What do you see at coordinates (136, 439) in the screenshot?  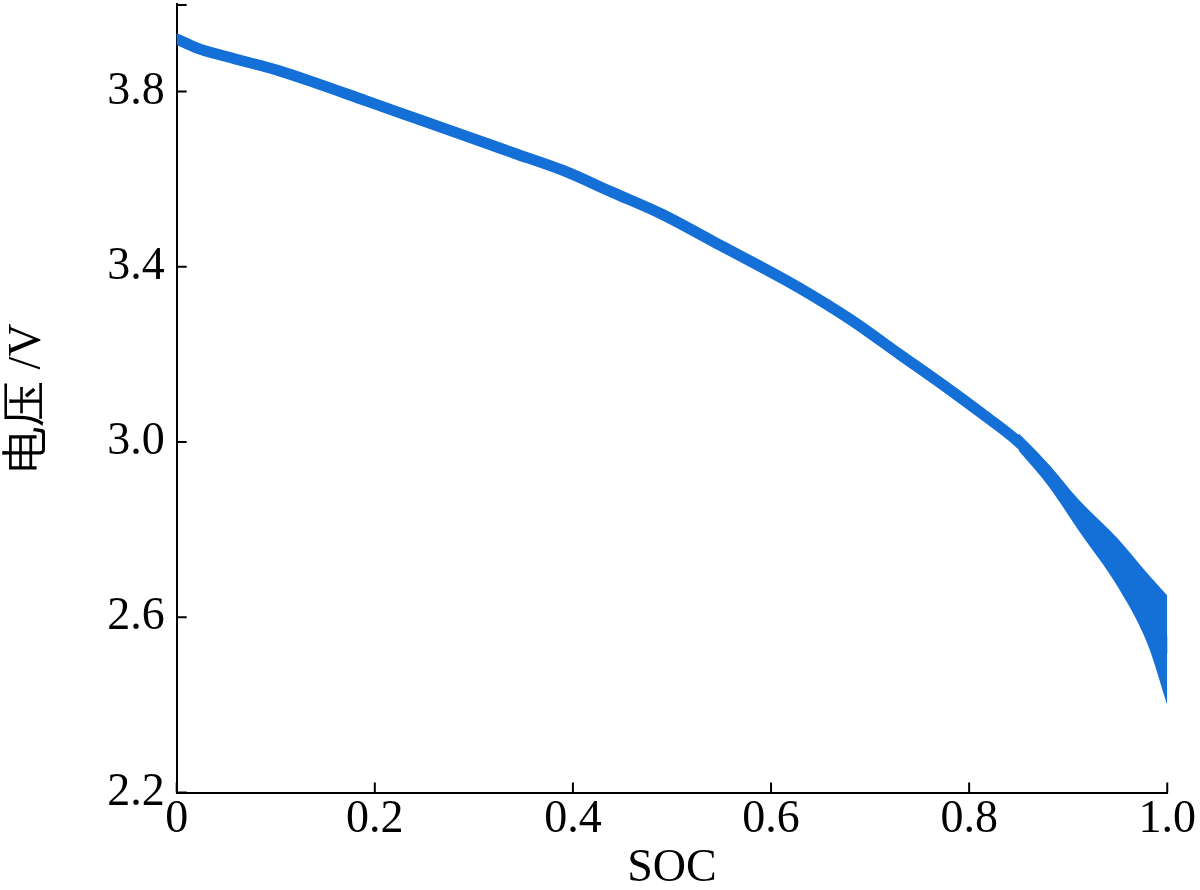 I see `y-tick-label: 3.0` at bounding box center [136, 439].